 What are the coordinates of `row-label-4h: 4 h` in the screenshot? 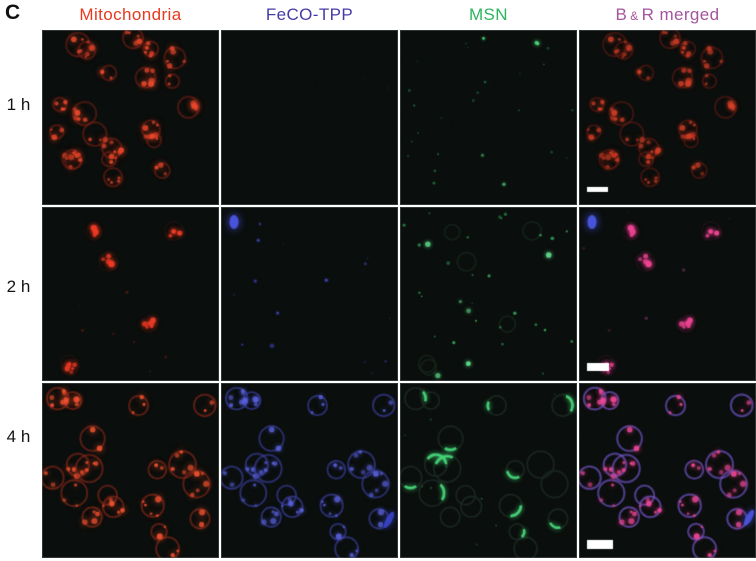 It's located at (18, 436).